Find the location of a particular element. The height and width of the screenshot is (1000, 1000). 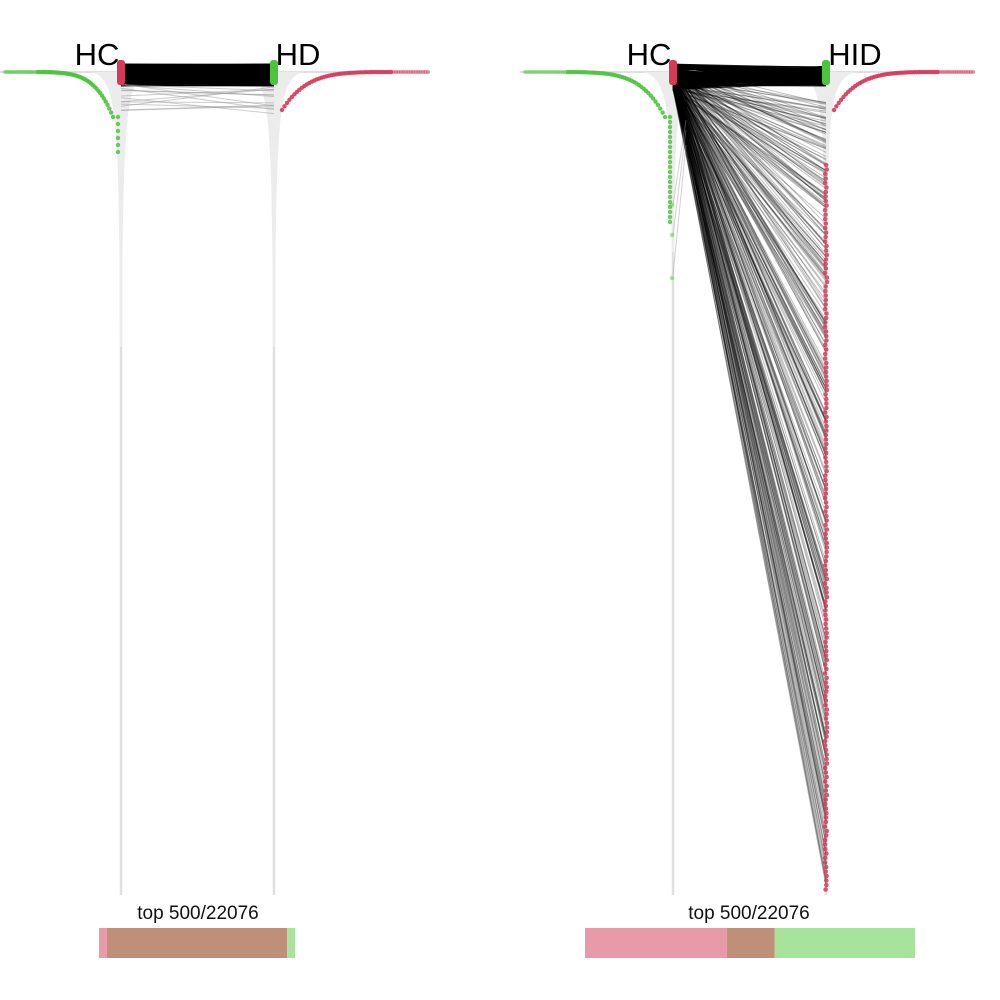

right-rank-fan is located at coordinates (274, 209).